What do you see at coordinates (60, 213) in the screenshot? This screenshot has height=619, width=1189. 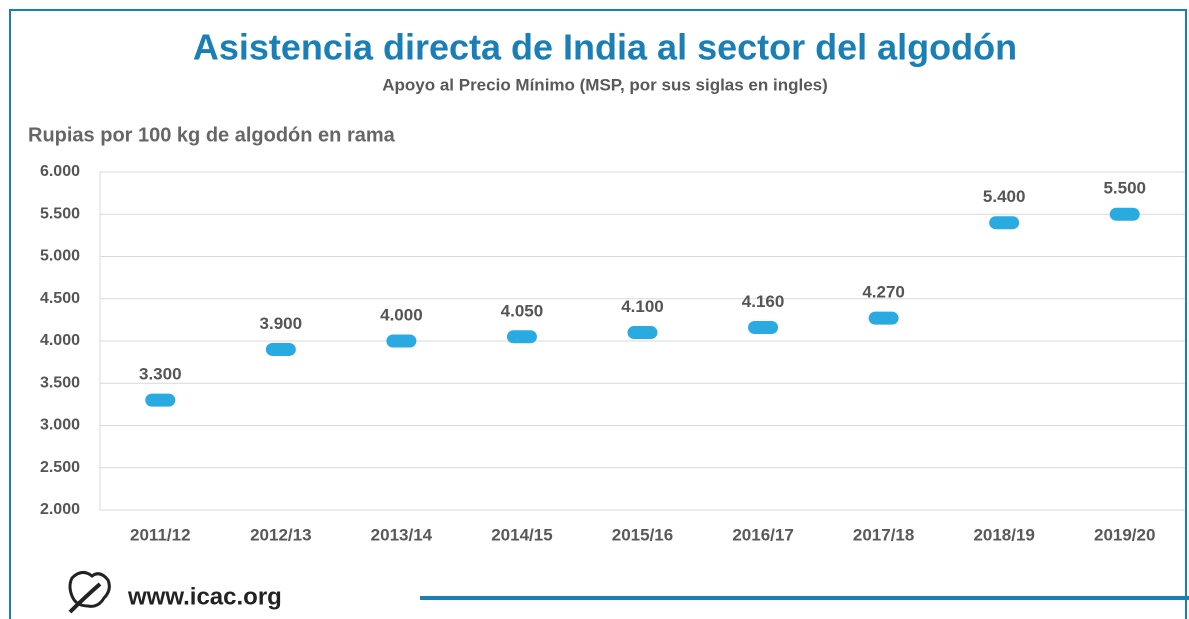 I see `y-tick-label: 5.500` at bounding box center [60, 213].